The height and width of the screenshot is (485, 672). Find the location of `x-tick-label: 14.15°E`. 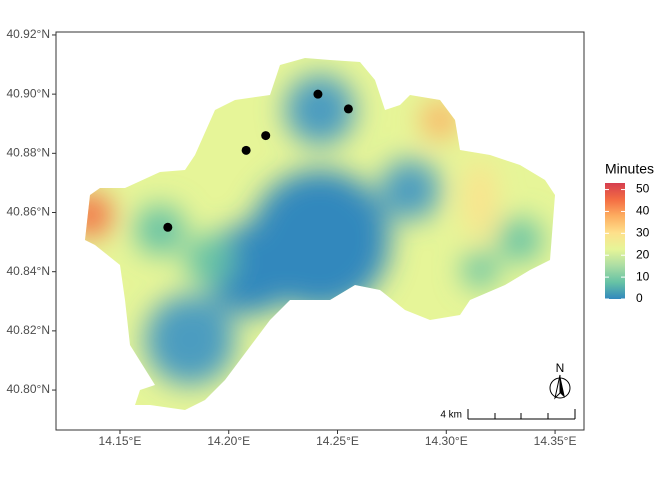

x-tick-label: 14.15°E is located at coordinates (120, 441).